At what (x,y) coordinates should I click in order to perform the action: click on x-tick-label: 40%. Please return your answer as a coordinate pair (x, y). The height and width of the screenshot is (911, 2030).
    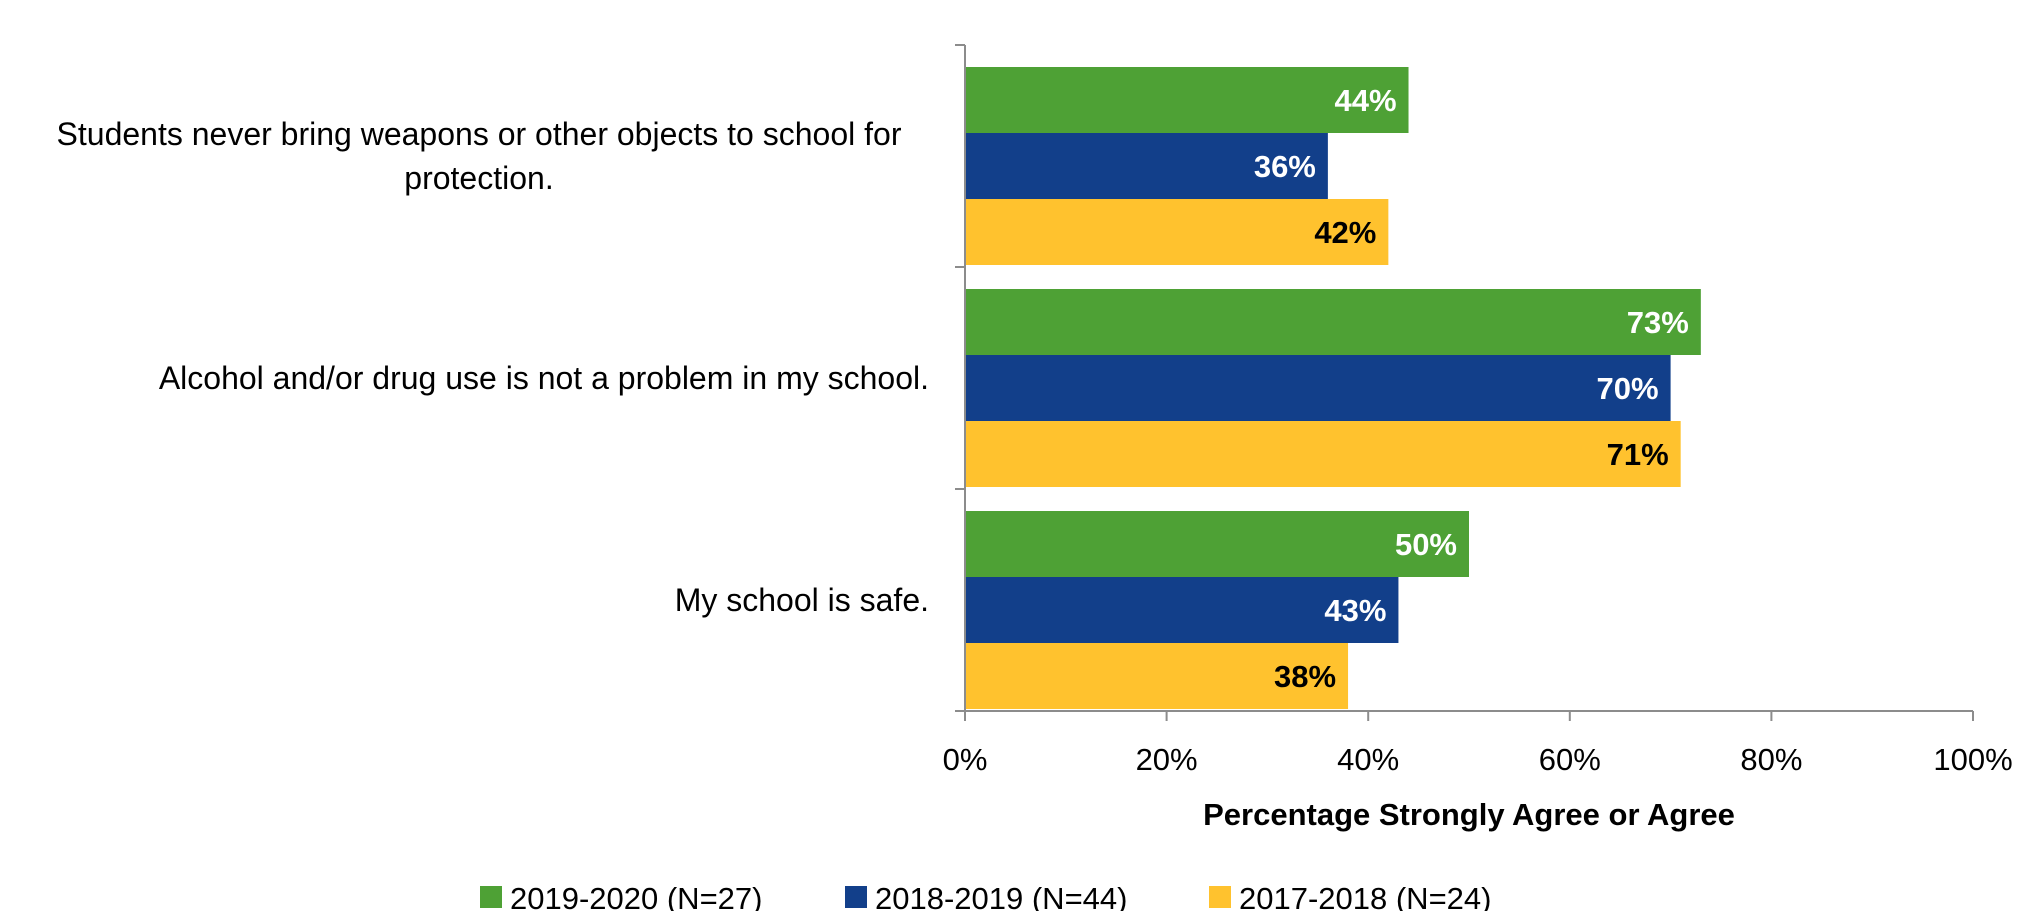
    Looking at the image, I should click on (1368, 759).